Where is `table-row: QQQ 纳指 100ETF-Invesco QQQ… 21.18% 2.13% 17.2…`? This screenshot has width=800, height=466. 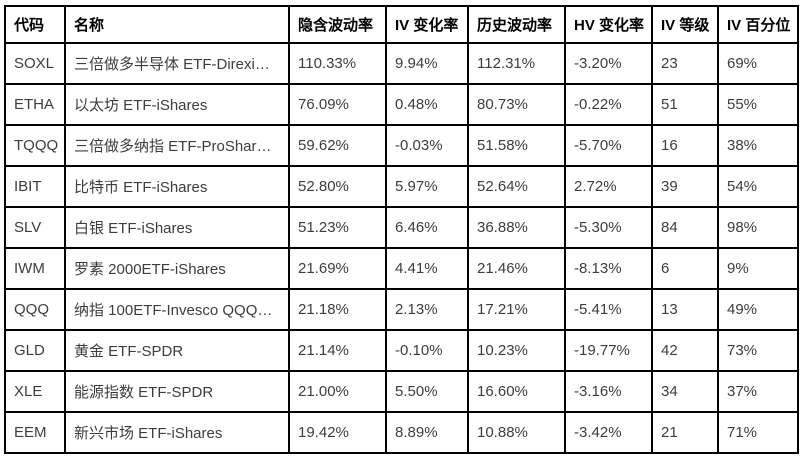 table-row: QQQ 纳指 100ETF-Invesco QQQ… 21.18% 2.13% 17.2… is located at coordinates (401, 309).